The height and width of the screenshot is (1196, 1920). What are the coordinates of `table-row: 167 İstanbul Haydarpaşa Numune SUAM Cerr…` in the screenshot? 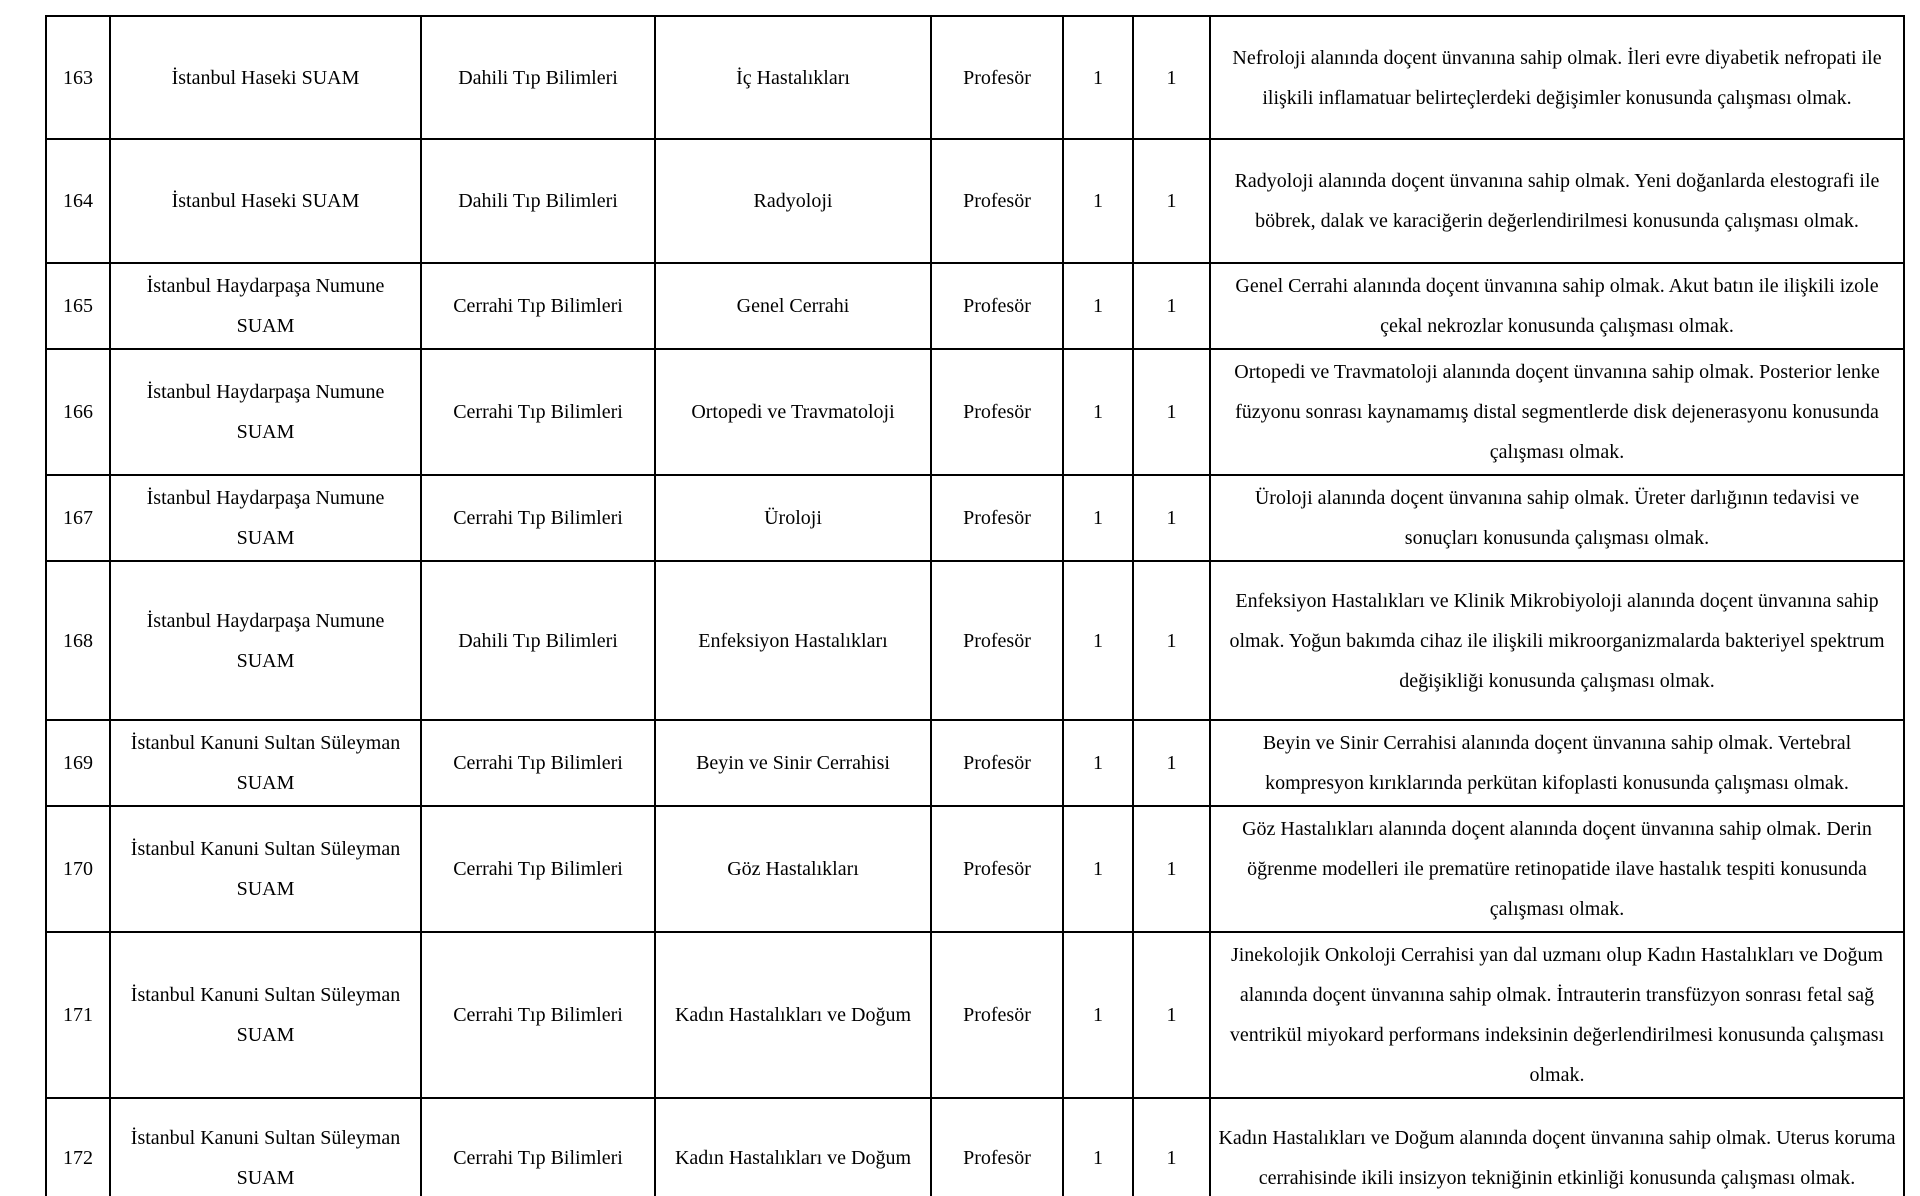 It's located at (975, 518).